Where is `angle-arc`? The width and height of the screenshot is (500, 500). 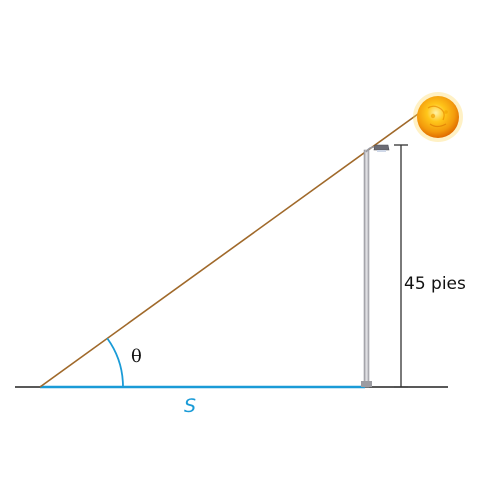
angle-arc is located at coordinates (115, 362).